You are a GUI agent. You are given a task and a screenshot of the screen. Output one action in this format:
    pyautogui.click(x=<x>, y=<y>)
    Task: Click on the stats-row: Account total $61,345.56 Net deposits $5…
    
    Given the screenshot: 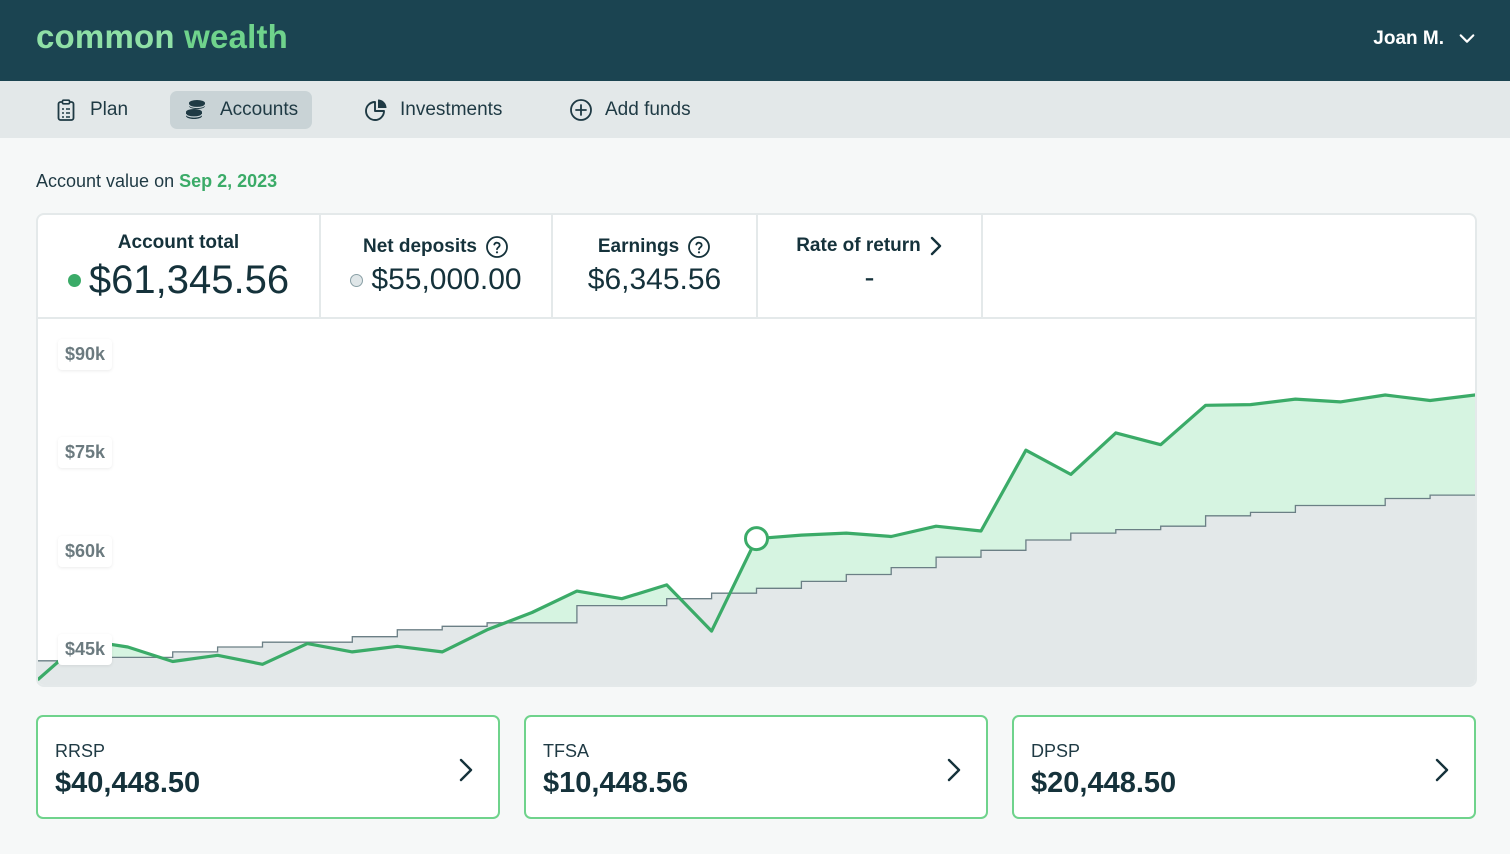 What is the action you would take?
    pyautogui.click(x=756, y=267)
    